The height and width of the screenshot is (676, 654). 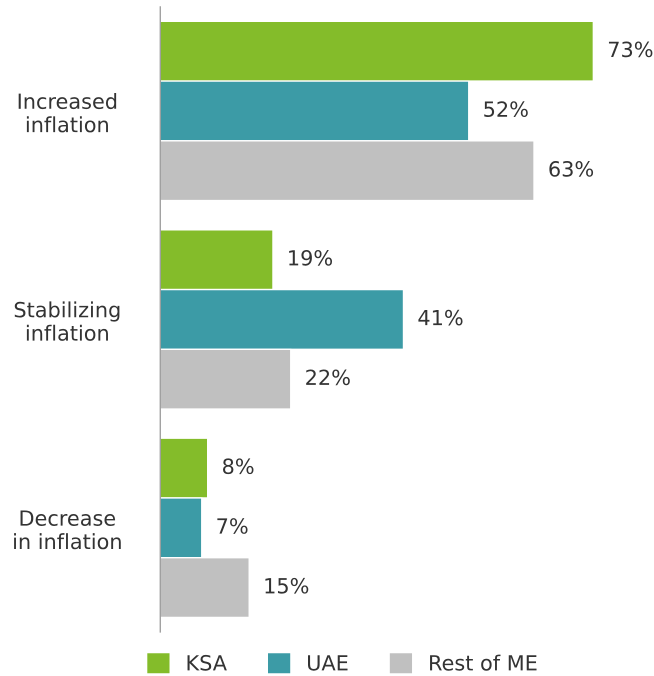 What do you see at coordinates (232, 526) in the screenshot?
I see `data-label: 7%` at bounding box center [232, 526].